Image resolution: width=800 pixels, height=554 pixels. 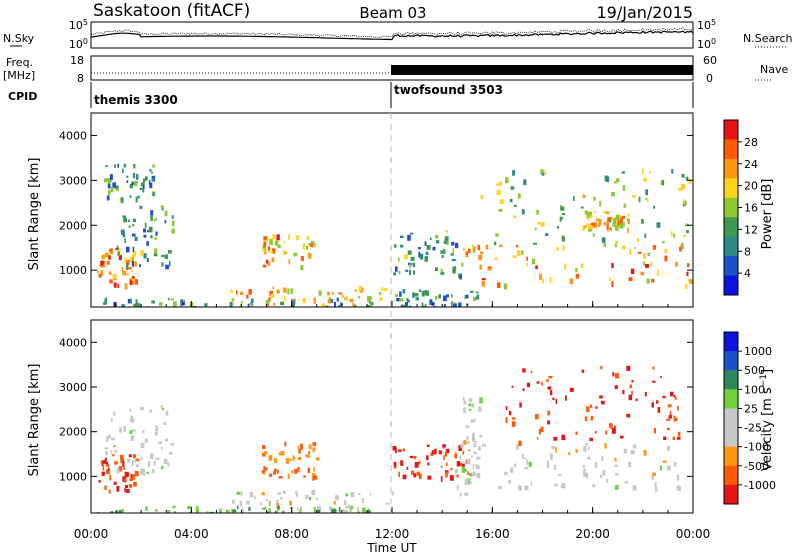 What do you see at coordinates (747, 273) in the screenshot?
I see `power-colorbar-tick-label: 4` at bounding box center [747, 273].